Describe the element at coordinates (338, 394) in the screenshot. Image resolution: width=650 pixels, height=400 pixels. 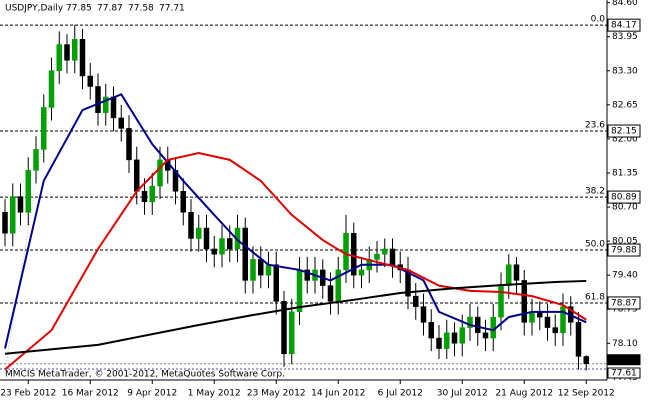
I see `x-tick-label: 14 Jun 2012` at that location.